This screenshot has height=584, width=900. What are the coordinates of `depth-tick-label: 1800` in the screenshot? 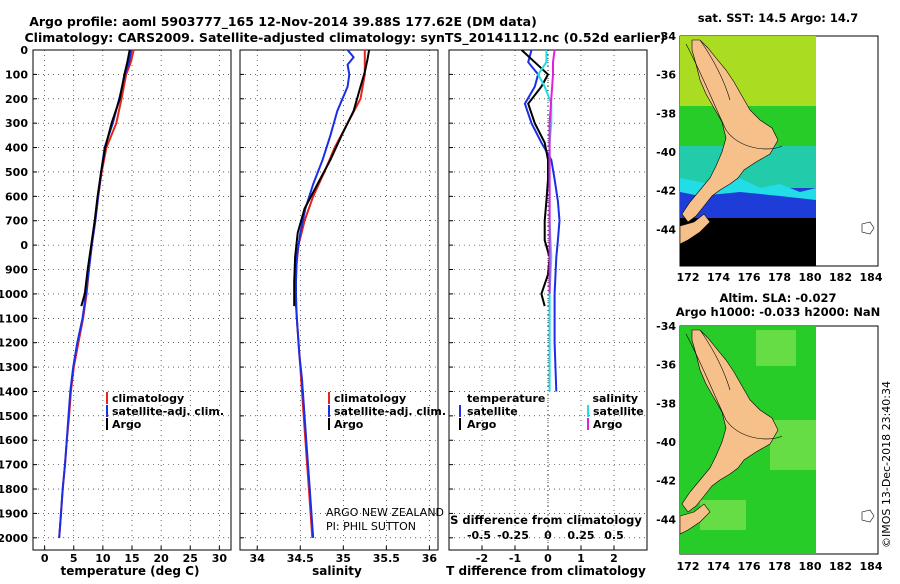 It's located at (14, 489).